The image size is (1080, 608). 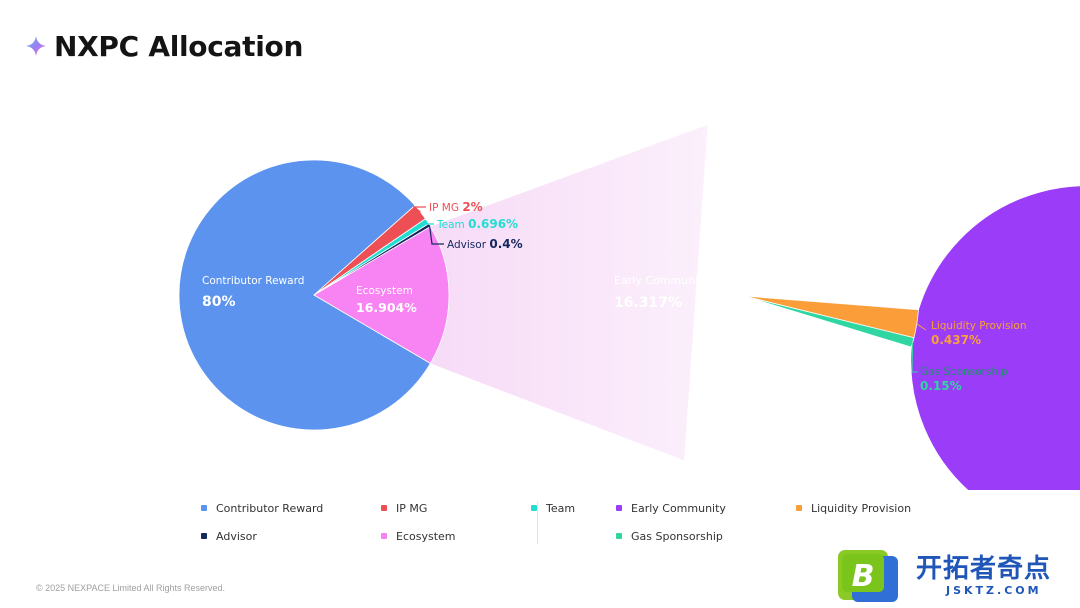 What do you see at coordinates (271, 536) in the screenshot?
I see `legend-item-advisor: Advisor` at bounding box center [271, 536].